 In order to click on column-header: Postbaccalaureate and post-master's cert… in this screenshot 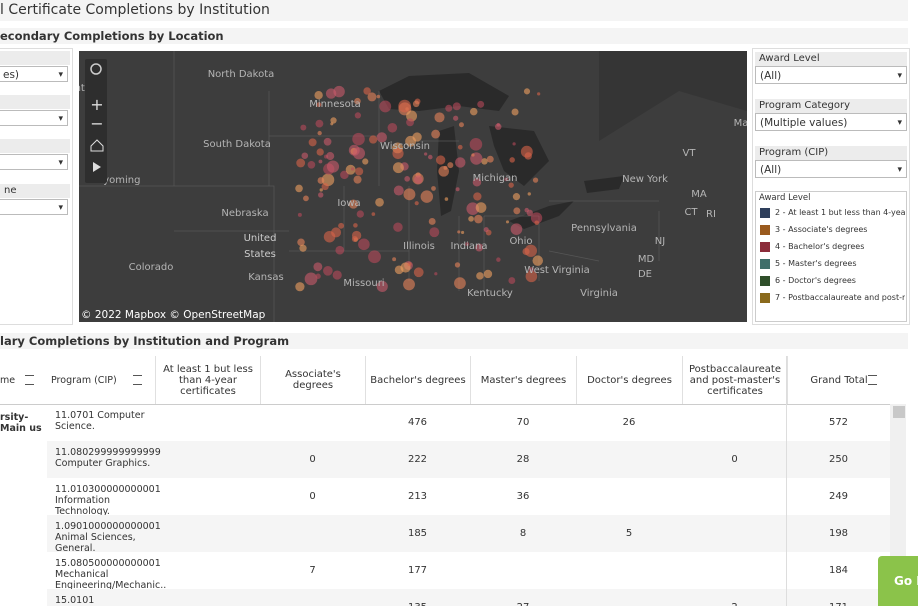, I will do `click(734, 380)`.